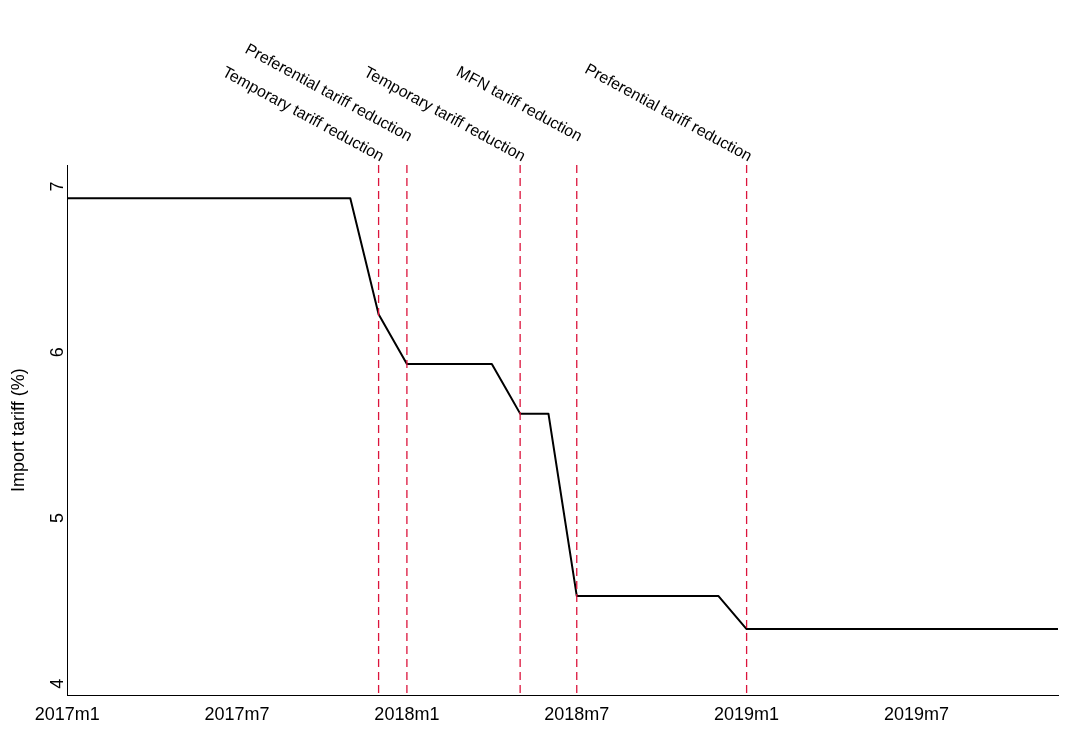  What do you see at coordinates (237, 714) in the screenshot?
I see `x-tick-label: 2017m7` at bounding box center [237, 714].